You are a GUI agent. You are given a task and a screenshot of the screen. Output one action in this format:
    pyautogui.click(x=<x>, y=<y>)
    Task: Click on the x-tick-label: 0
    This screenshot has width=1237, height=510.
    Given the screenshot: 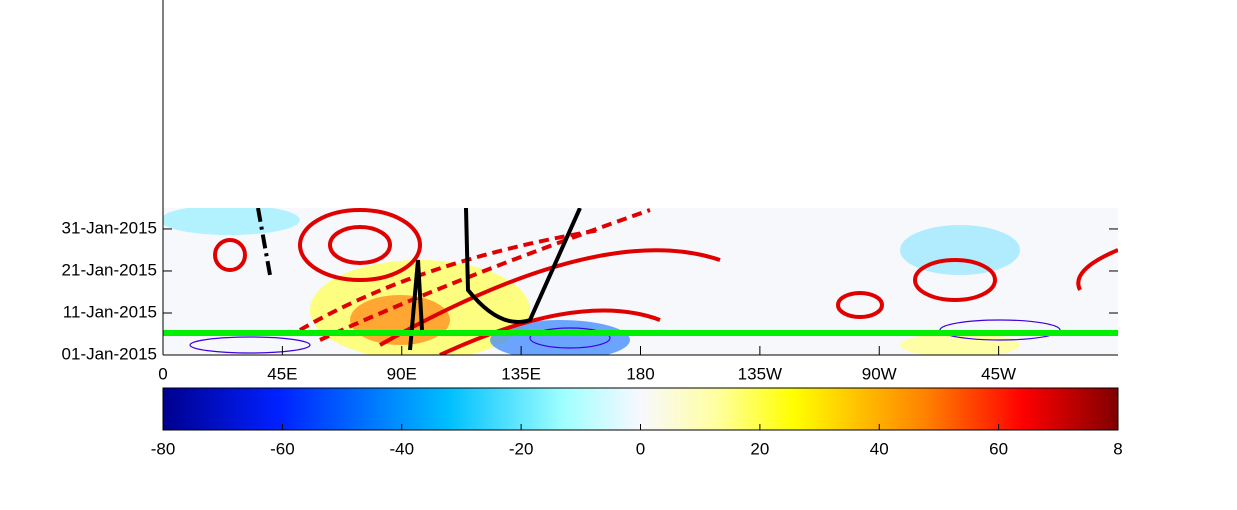 What is the action you would take?
    pyautogui.click(x=162, y=373)
    